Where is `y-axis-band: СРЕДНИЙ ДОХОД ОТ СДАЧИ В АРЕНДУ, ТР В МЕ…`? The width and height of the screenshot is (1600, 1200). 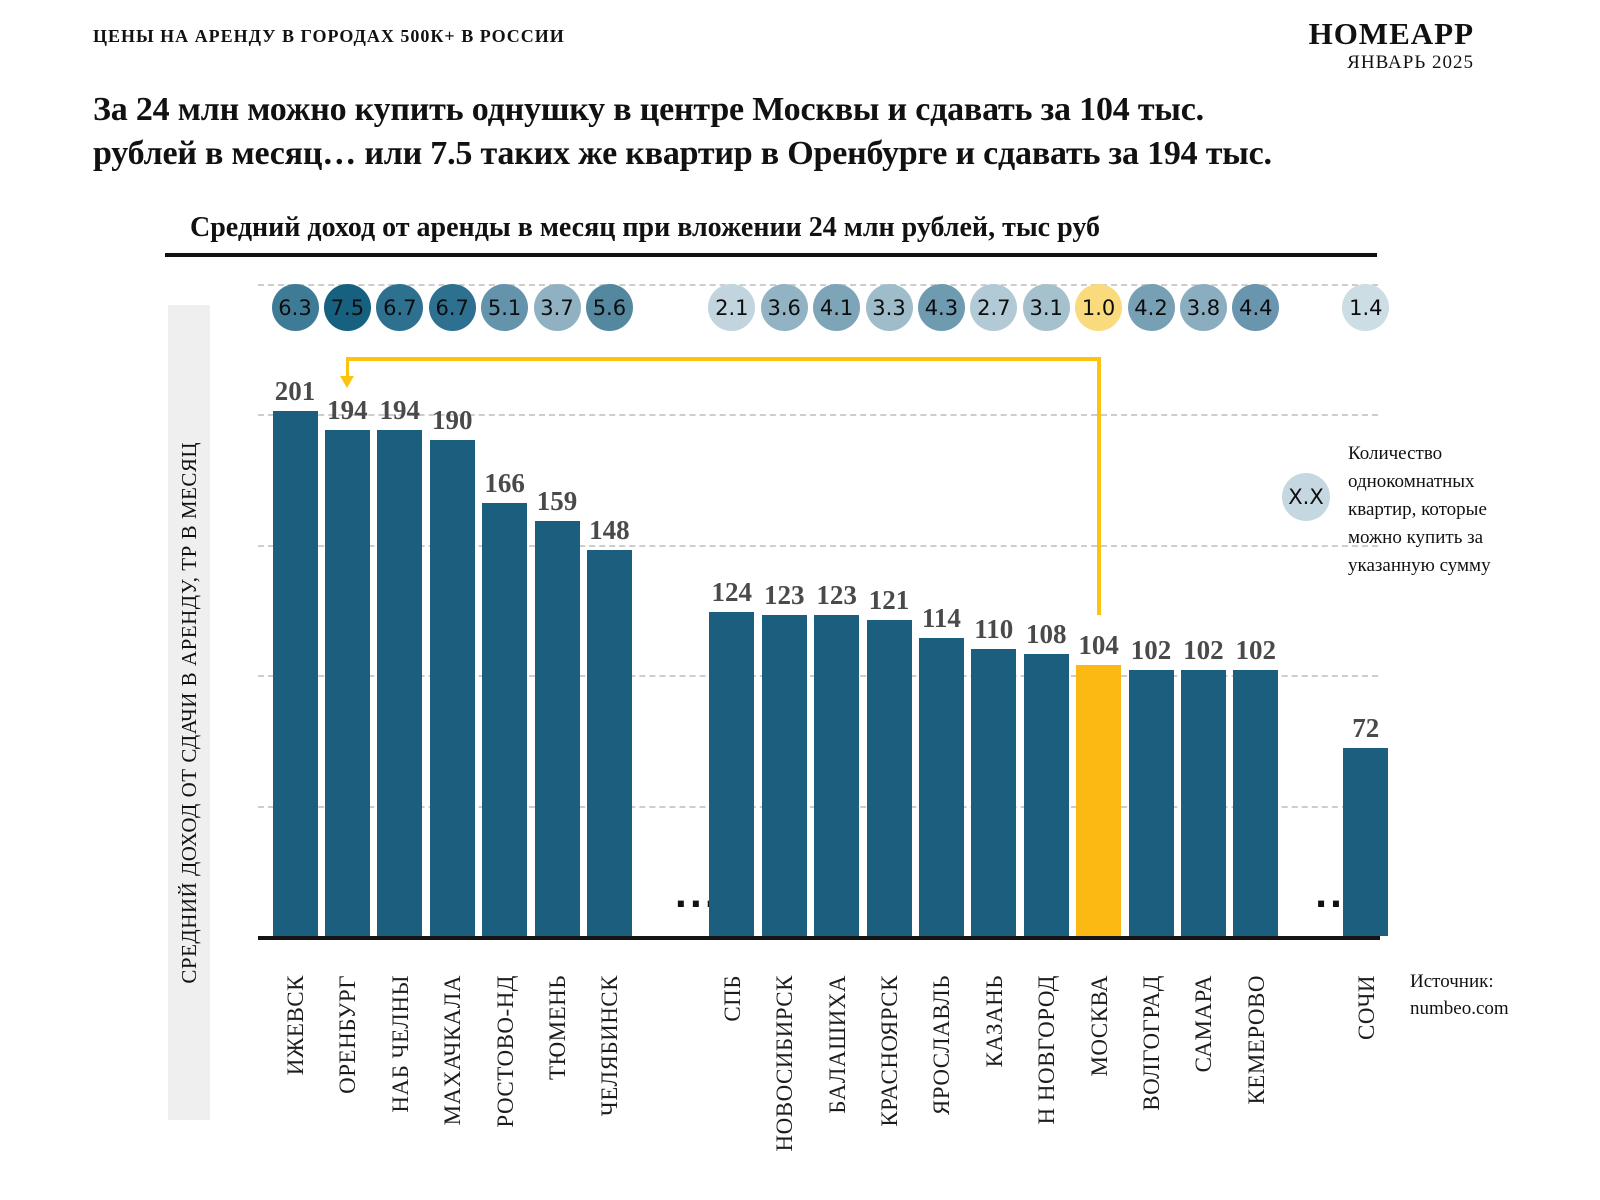
y-axis-band: СРЕДНИЙ ДОХОД ОТ СДАЧИ В АРЕНДУ, ТР В МЕ… is located at coordinates (189, 712).